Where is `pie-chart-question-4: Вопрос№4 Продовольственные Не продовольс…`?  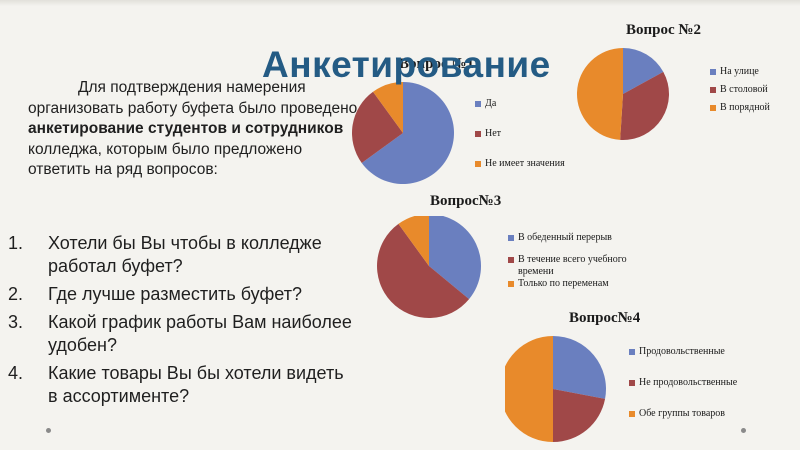 pie-chart-question-4: Вопрос№4 Продовольственные Не продовольс… is located at coordinates (630, 377).